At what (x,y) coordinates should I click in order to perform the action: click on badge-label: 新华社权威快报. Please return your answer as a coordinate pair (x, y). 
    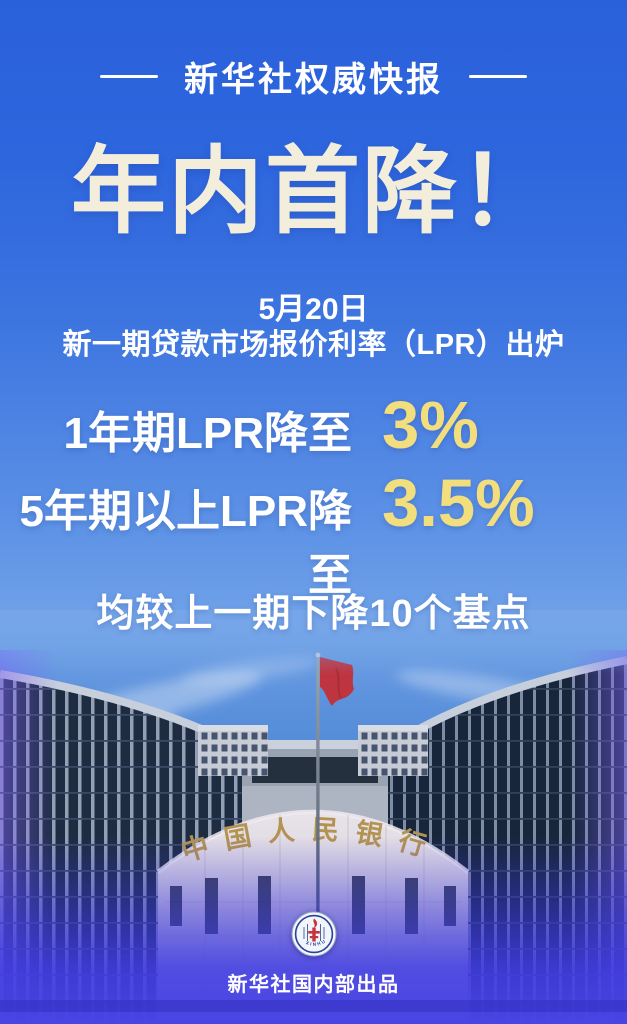
    Looking at the image, I should click on (313, 80).